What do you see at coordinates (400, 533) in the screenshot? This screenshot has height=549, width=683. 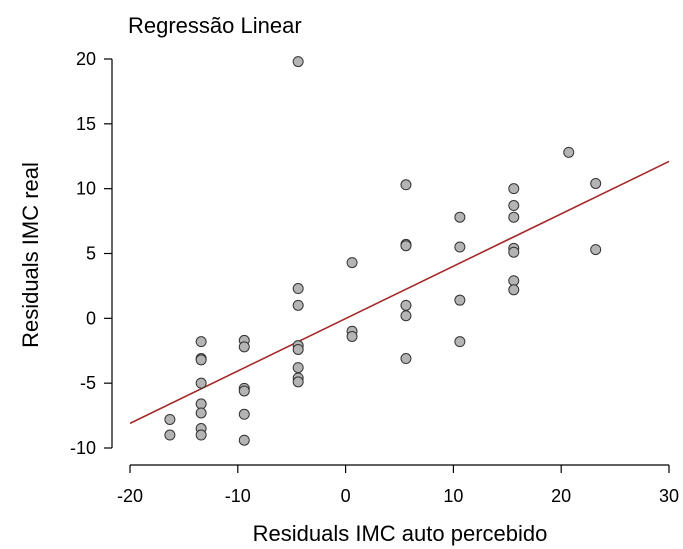 I see `x-axis-title: Residuals IMC auto percebido` at bounding box center [400, 533].